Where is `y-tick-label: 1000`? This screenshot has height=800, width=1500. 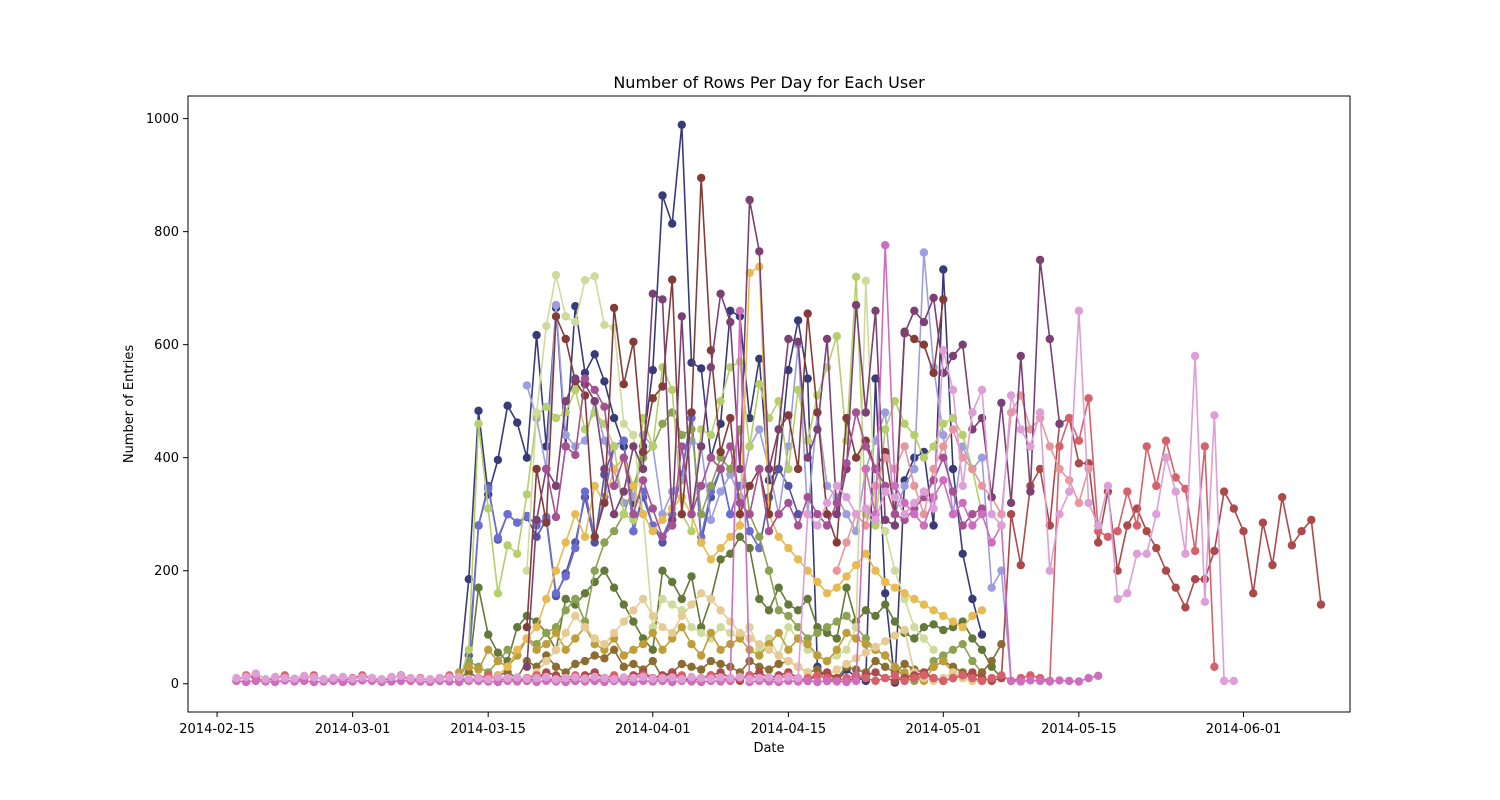
y-tick-label: 1000 is located at coordinates (162, 119).